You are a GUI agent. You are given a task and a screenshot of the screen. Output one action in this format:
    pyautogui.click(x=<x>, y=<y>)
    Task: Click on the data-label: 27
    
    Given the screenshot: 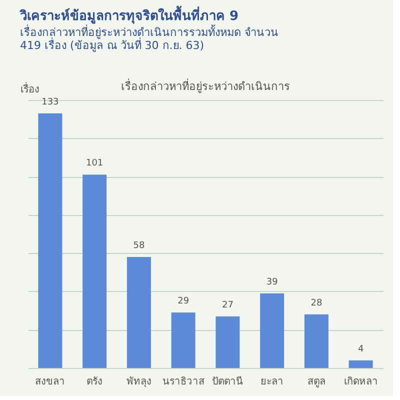 What is the action you would take?
    pyautogui.click(x=228, y=305)
    